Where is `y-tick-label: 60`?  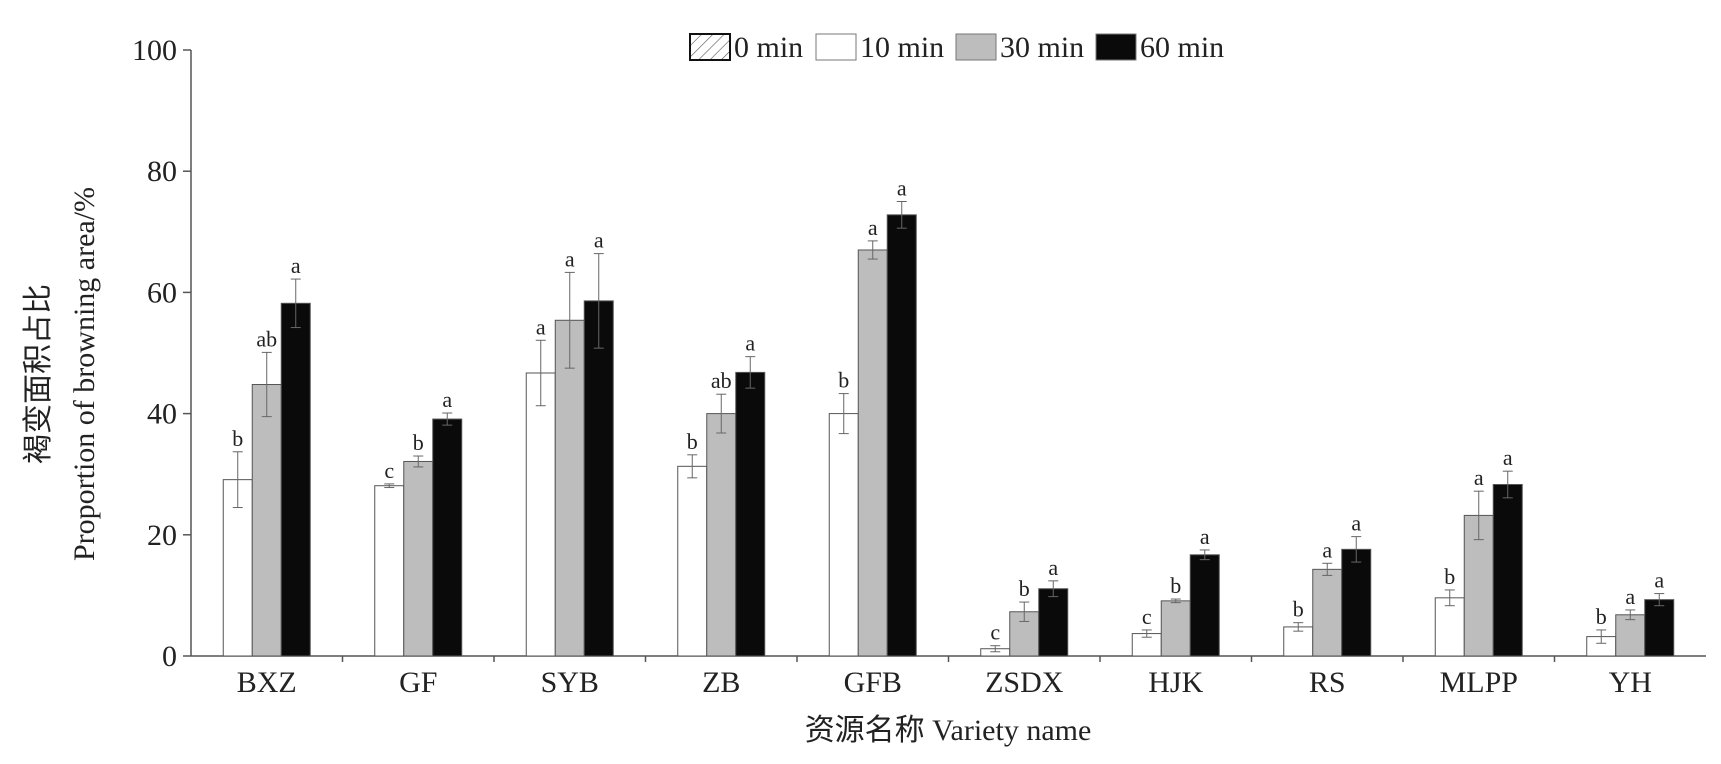 y-tick-label: 60 is located at coordinates (162, 292).